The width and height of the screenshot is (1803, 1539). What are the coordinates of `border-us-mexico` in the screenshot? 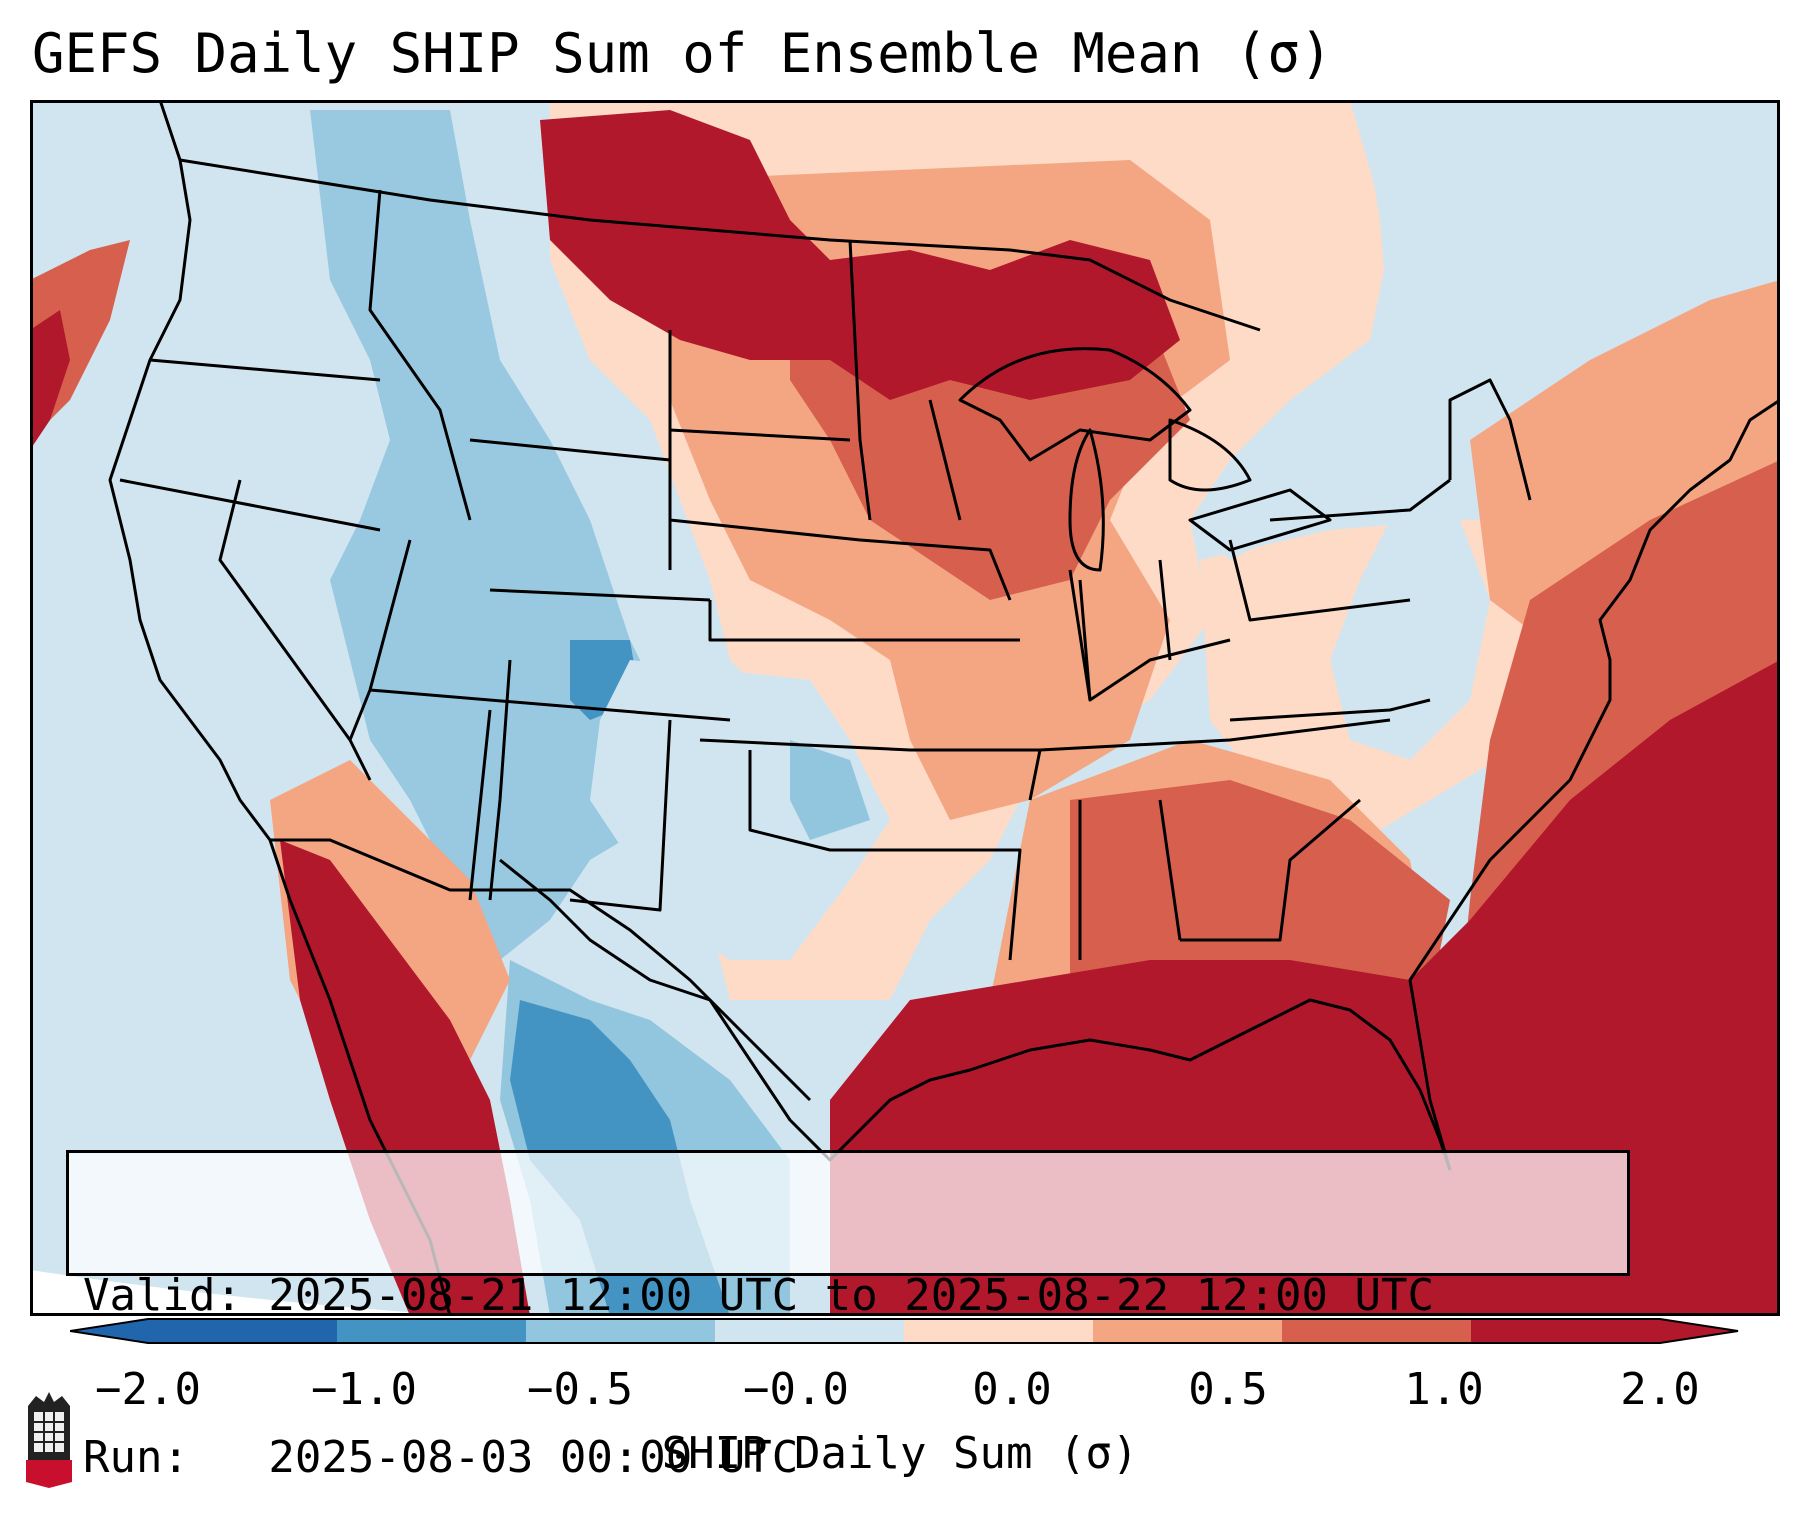 It's located at (541, 970).